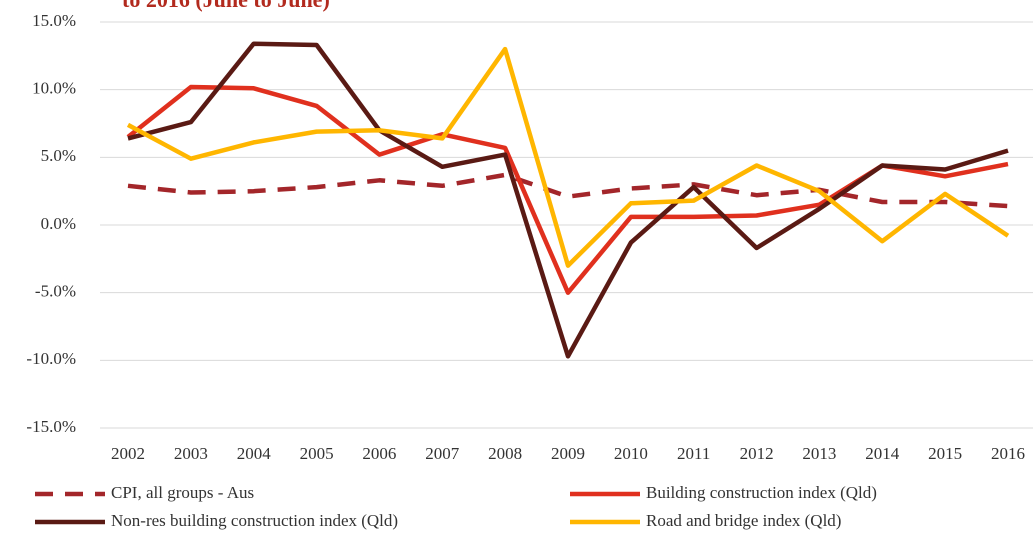 This screenshot has height=534, width=1033. I want to click on y-tick-label: 10.0%, so click(54, 88).